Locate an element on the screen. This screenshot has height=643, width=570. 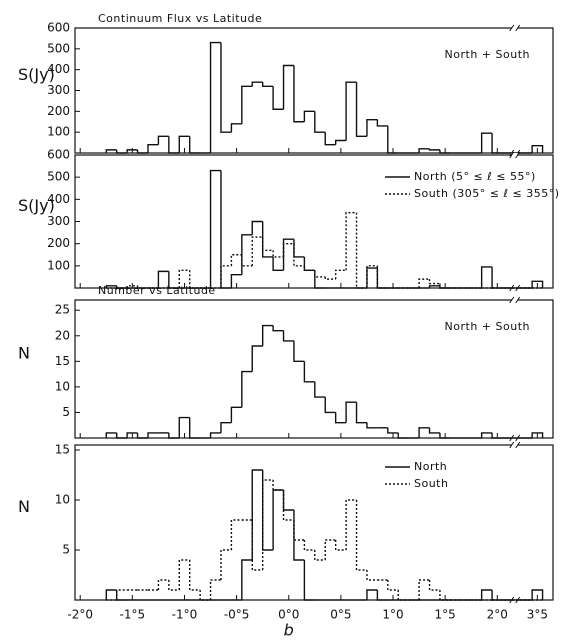
x-tick-label: -1°5 is located at coordinates (133, 615).